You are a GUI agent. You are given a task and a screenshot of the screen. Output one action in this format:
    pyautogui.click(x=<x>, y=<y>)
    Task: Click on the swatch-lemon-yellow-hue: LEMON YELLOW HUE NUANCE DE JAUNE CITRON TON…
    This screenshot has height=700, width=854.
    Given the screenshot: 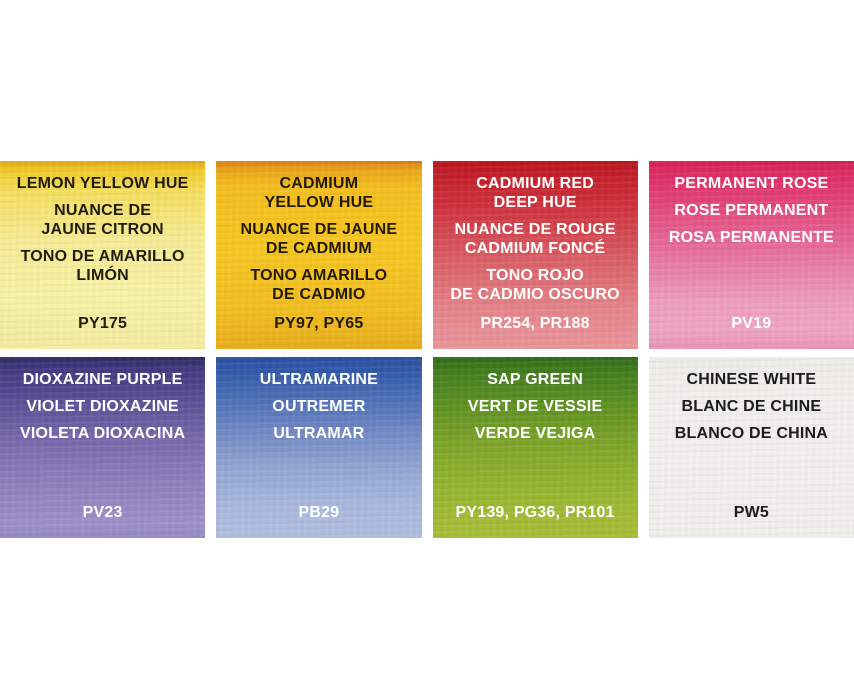 What is the action you would take?
    pyautogui.click(x=103, y=255)
    